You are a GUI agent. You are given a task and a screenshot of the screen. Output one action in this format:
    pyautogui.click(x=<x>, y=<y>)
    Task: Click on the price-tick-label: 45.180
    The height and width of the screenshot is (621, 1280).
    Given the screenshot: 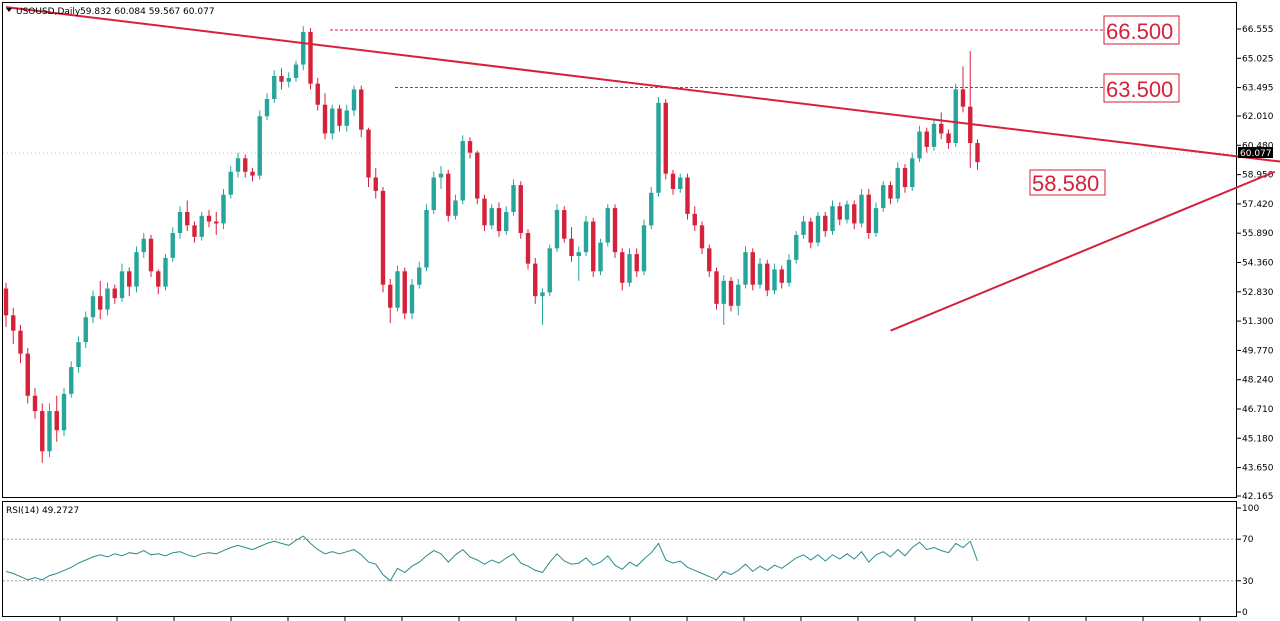 What is the action you would take?
    pyautogui.click(x=1258, y=439)
    